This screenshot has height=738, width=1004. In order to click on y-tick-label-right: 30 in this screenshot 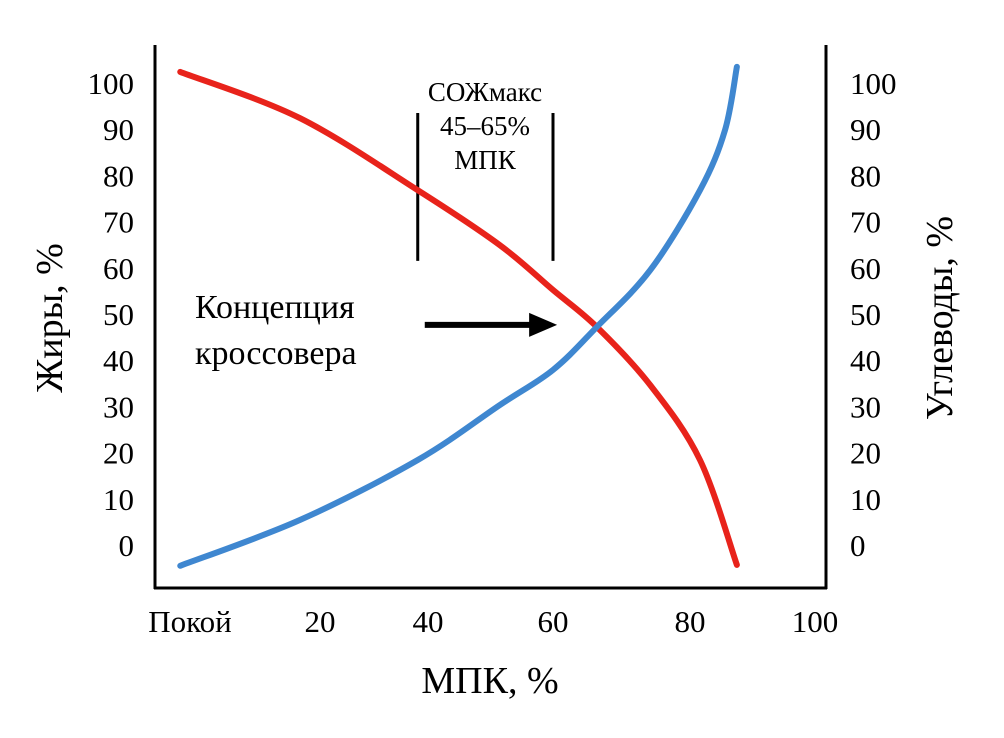, I will do `click(865, 406)`.